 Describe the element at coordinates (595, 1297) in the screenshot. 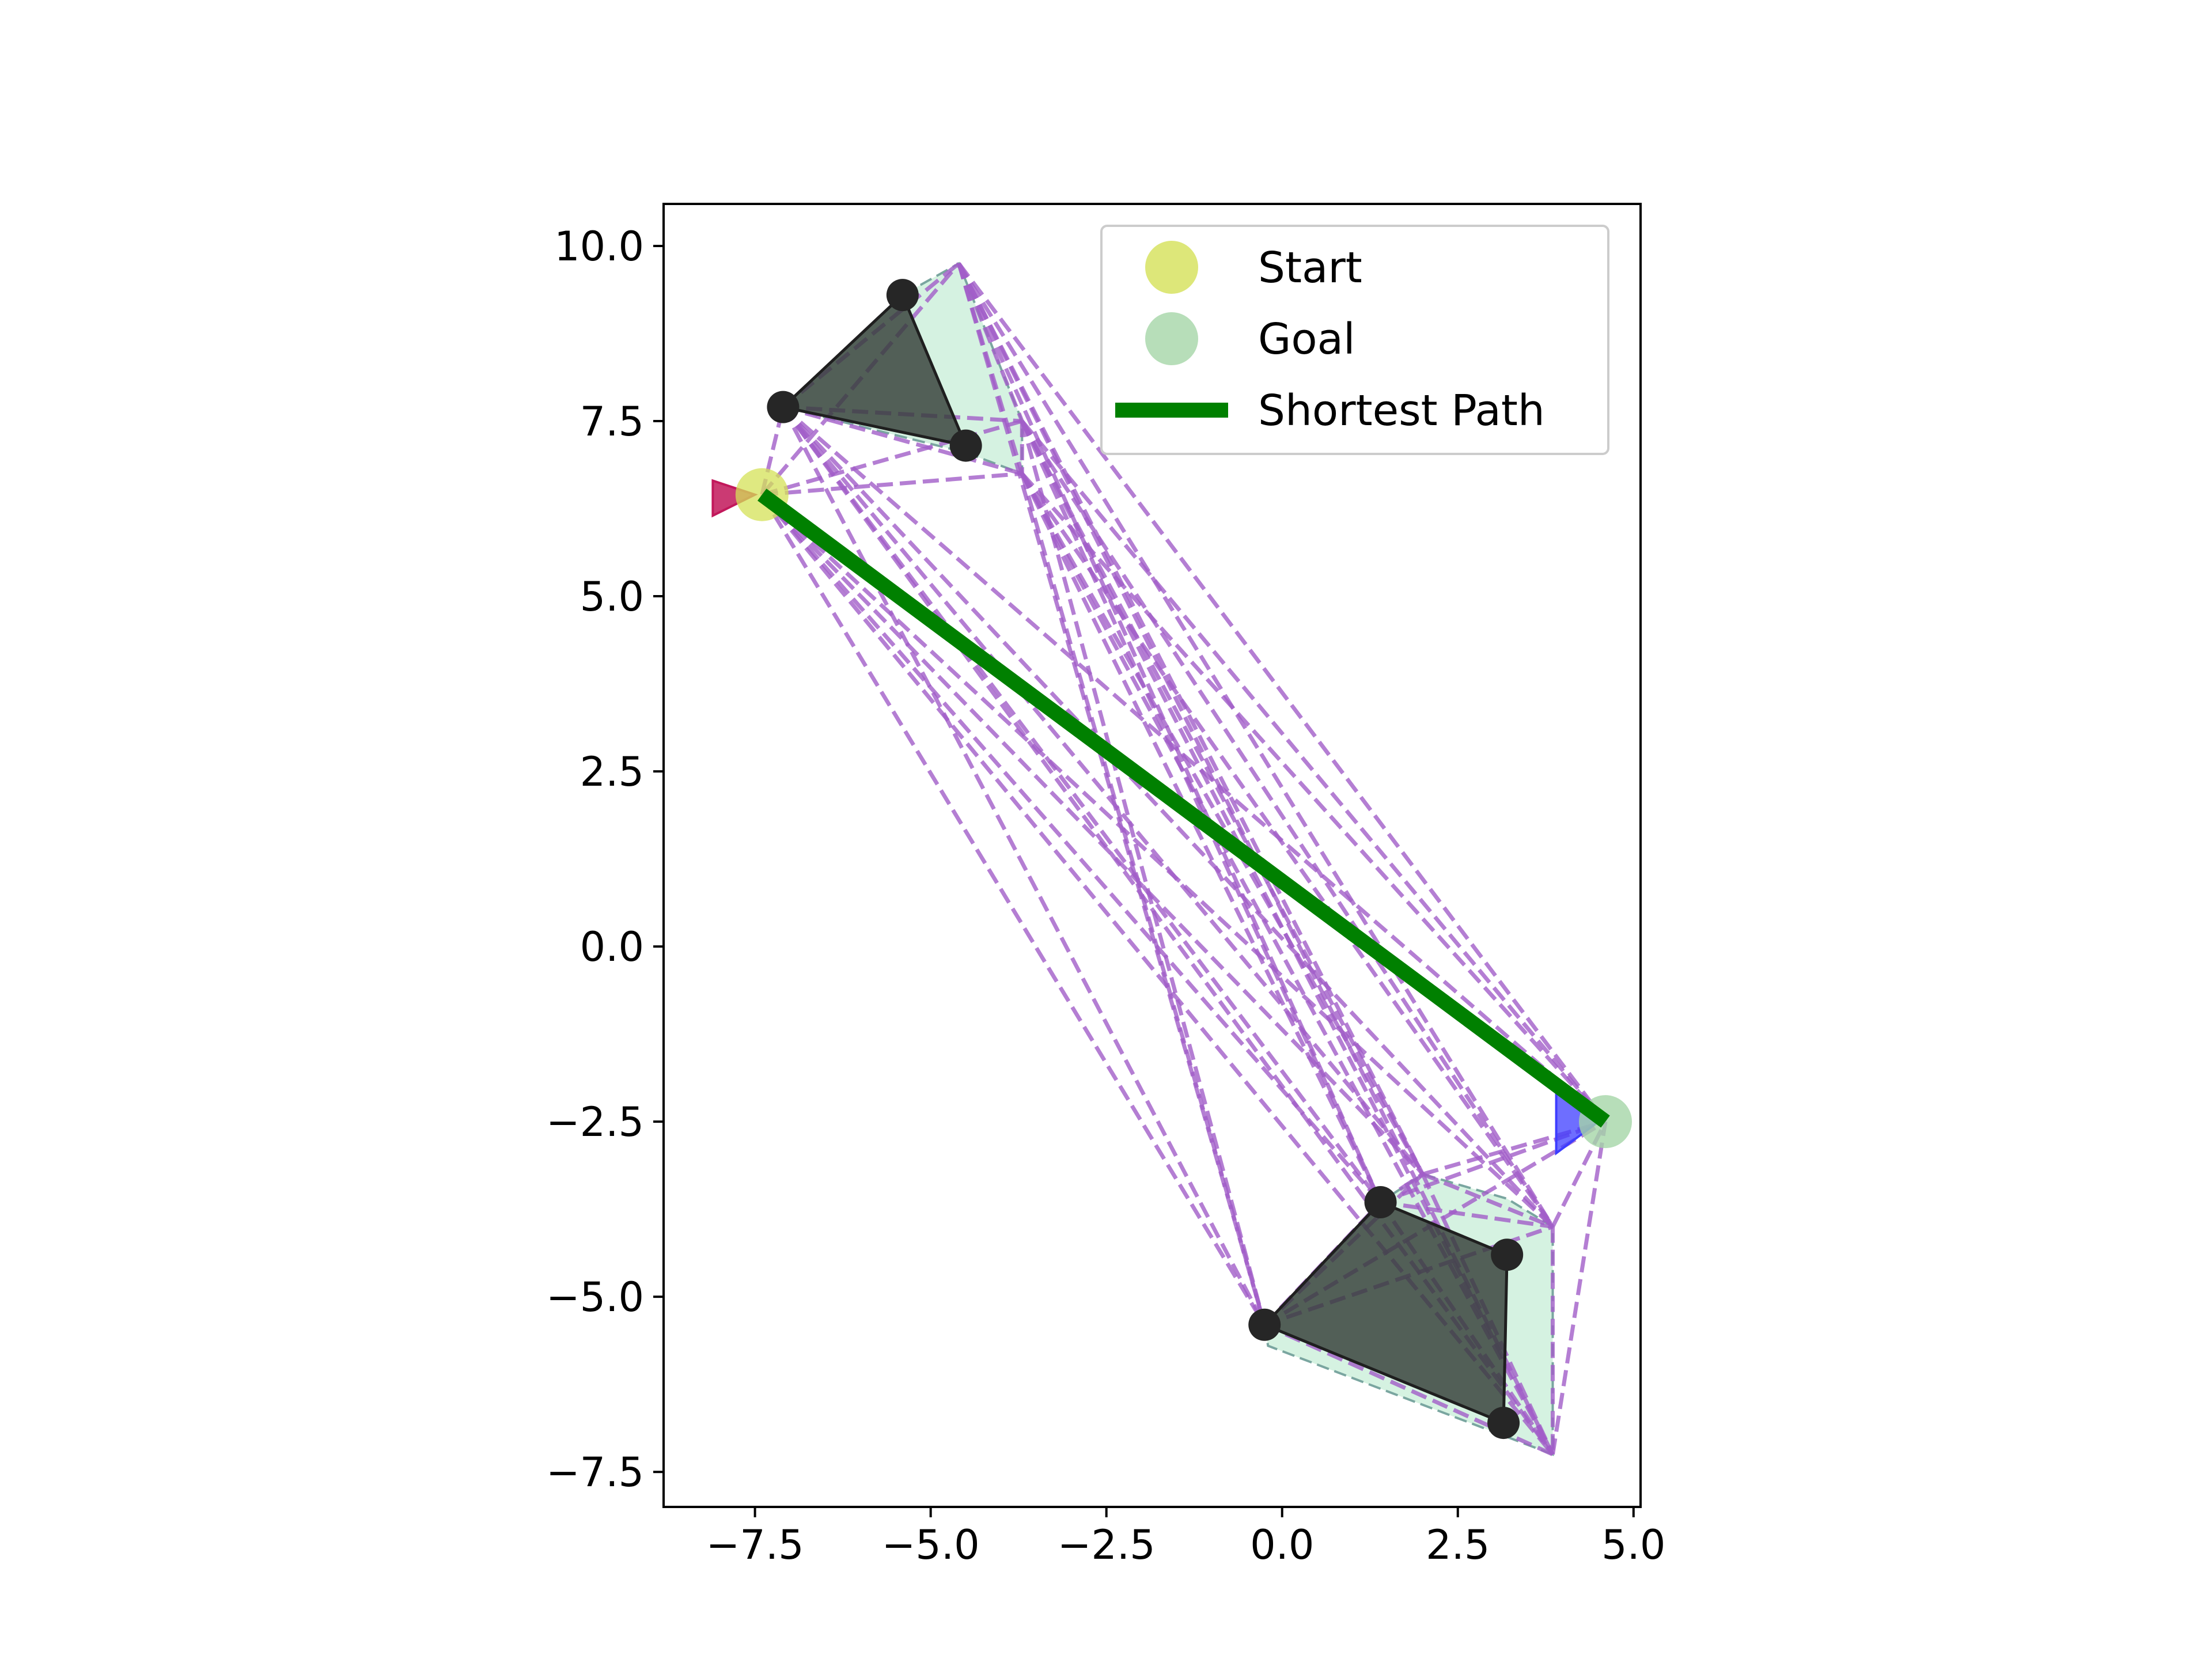

I see `y-tick-label: −5.0` at that location.